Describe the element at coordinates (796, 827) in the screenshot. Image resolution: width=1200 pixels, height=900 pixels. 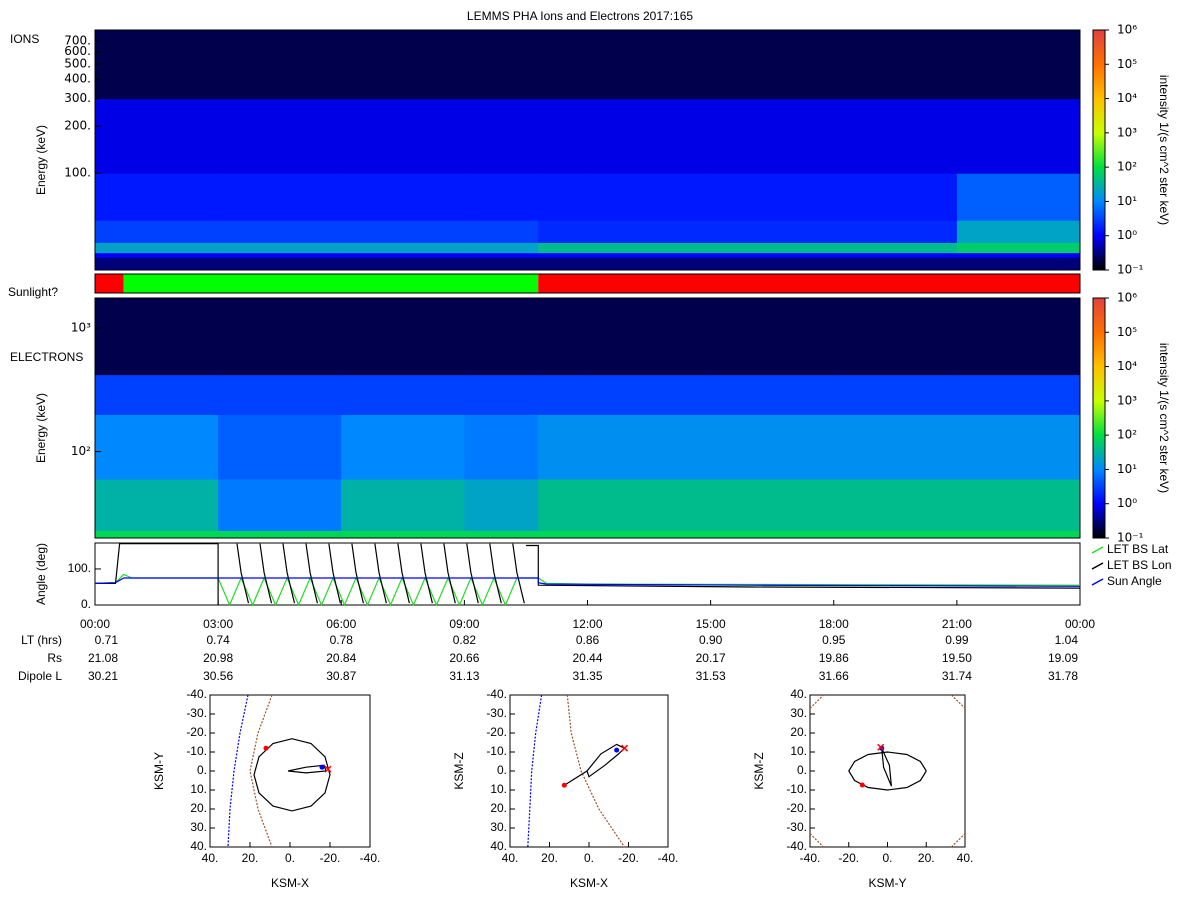
I see `y-tick-label: -30.` at that location.